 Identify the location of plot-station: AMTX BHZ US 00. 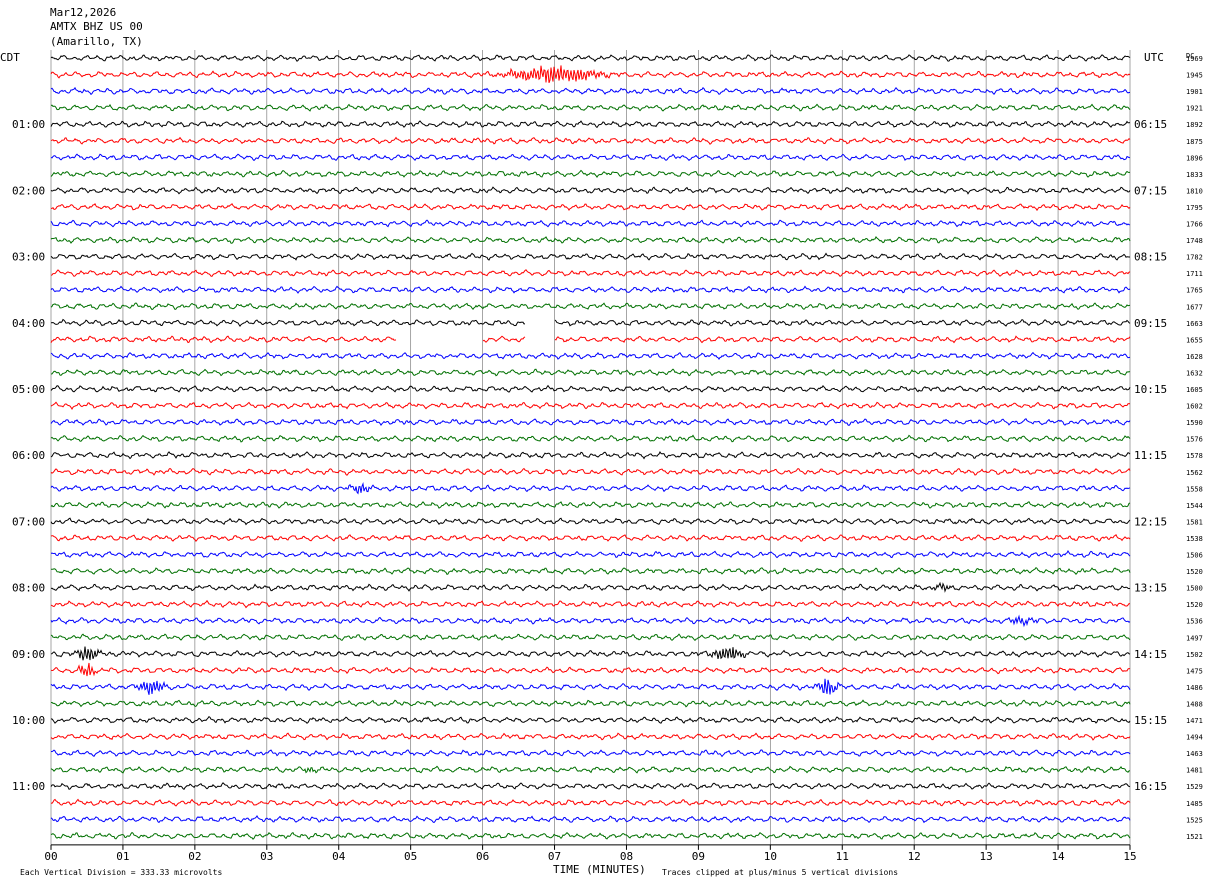
(96, 26).